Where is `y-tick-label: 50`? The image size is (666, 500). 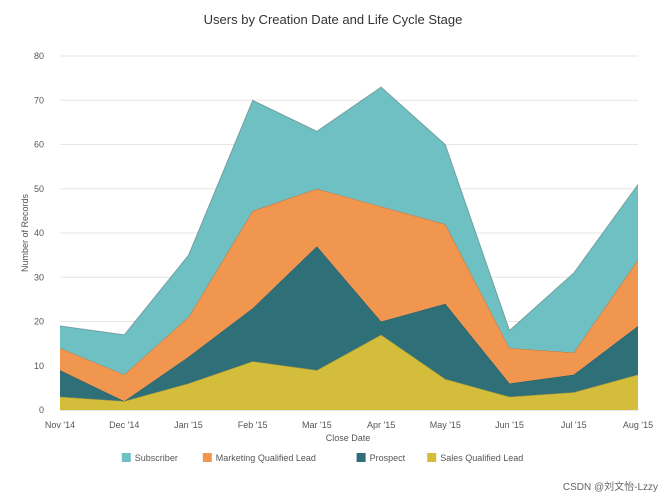
y-tick-label: 50 is located at coordinates (39, 189).